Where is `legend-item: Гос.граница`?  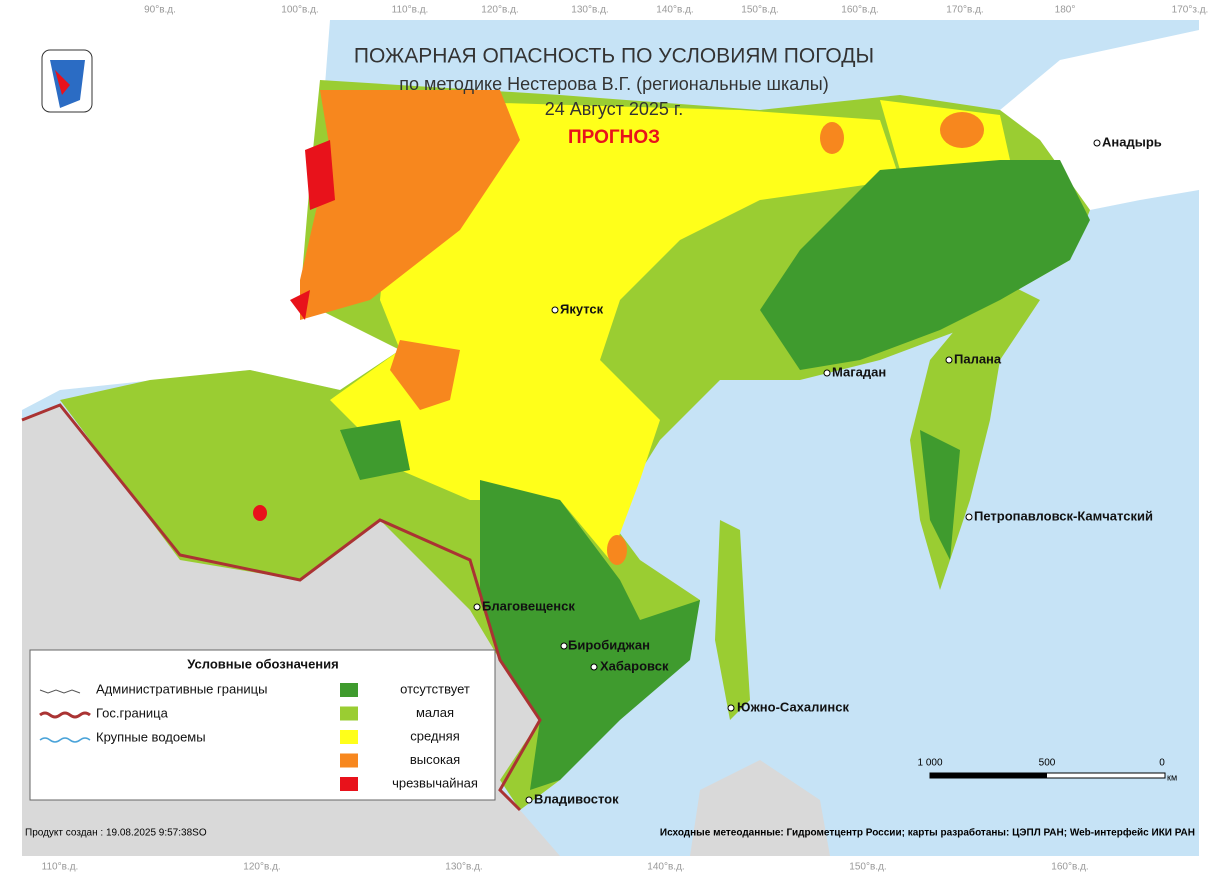 legend-item: Гос.граница is located at coordinates (132, 712).